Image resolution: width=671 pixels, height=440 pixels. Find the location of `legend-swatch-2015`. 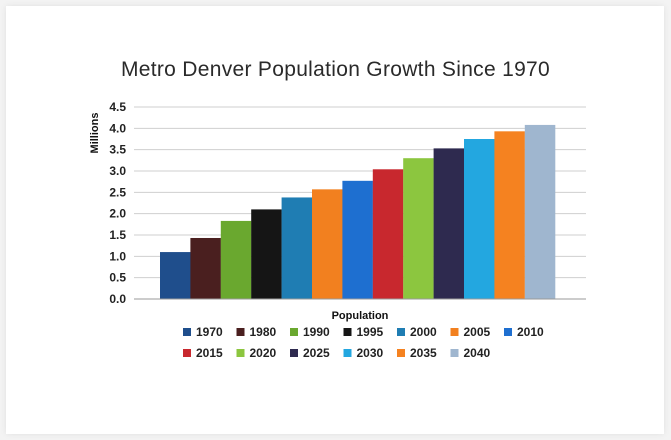

legend-swatch-2015 is located at coordinates (187, 353).